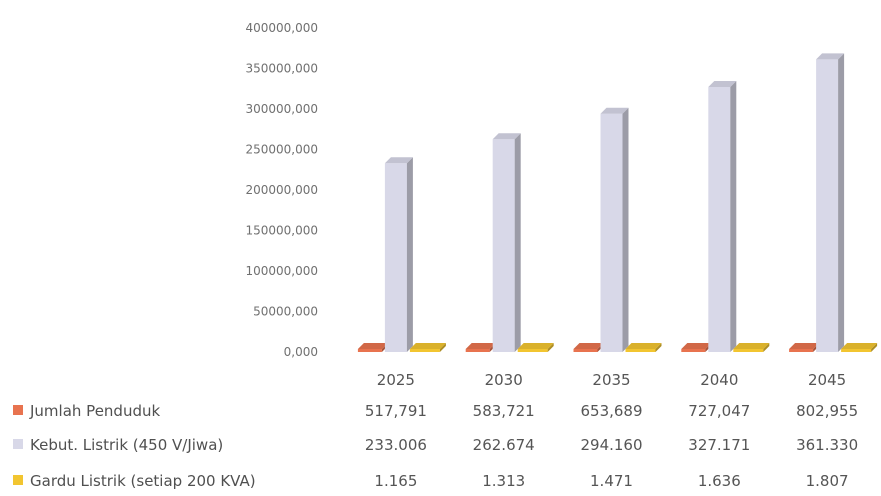 This screenshot has width=881, height=496. What do you see at coordinates (827, 380) in the screenshot?
I see `x-tick-label: 2045` at bounding box center [827, 380].